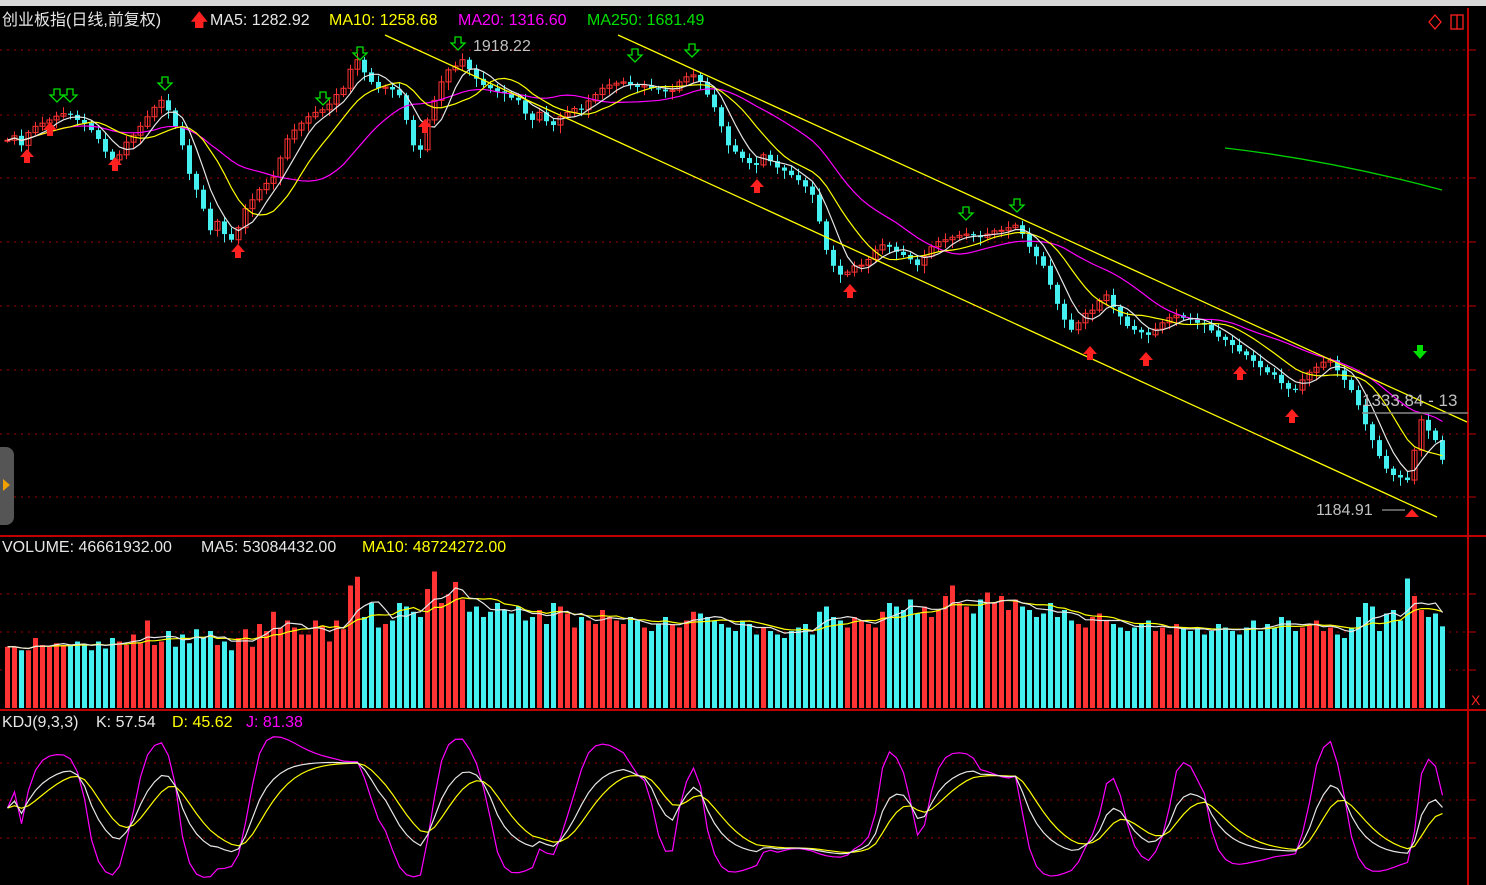  I want to click on low-price-label: 1184.91, so click(1344, 510).